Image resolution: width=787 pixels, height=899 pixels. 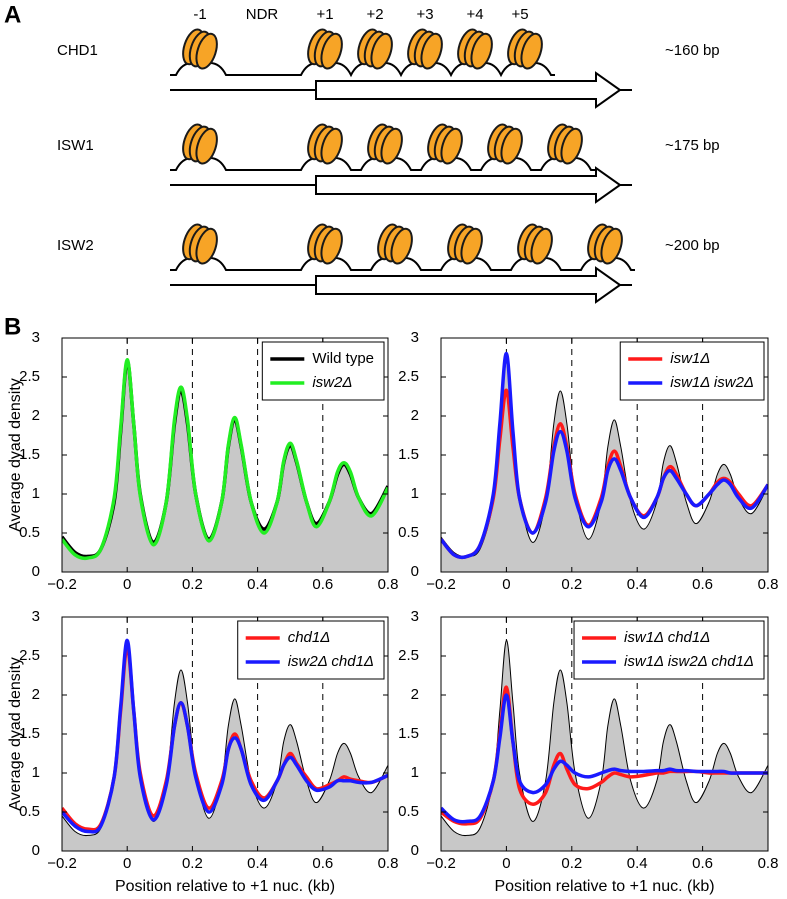 I want to click on remodeler-name: ISW1, so click(x=75, y=145).